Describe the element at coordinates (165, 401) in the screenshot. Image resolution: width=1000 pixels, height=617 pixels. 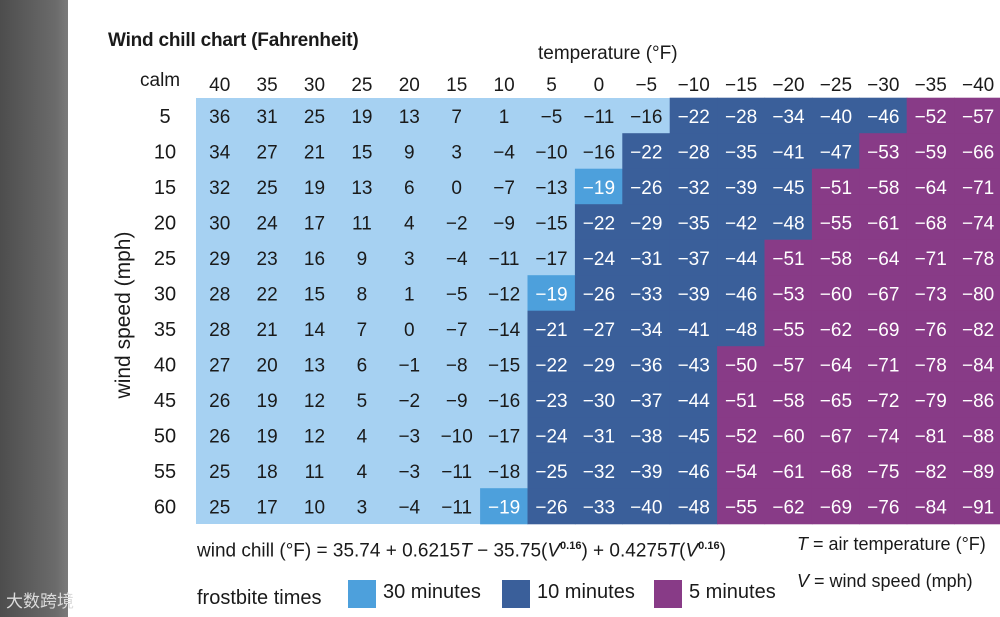
I see `y-tick-label: 45` at that location.